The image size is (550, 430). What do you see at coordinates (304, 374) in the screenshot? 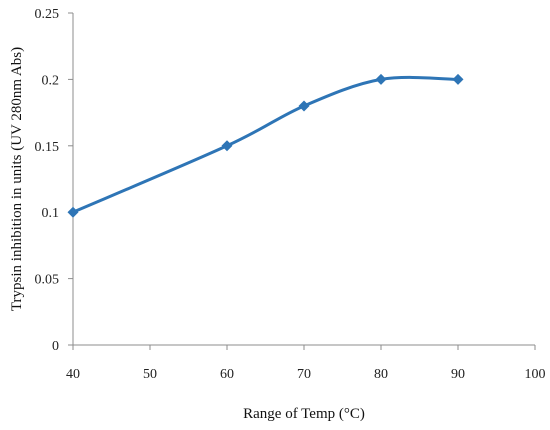
I see `x-tick-label: 70` at bounding box center [304, 374].